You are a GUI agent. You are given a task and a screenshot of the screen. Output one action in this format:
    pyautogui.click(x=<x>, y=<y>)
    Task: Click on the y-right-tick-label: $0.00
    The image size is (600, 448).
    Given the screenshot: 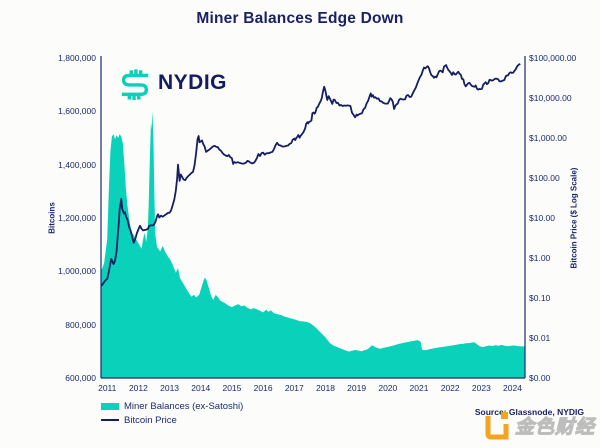 What is the action you would take?
    pyautogui.click(x=540, y=378)
    